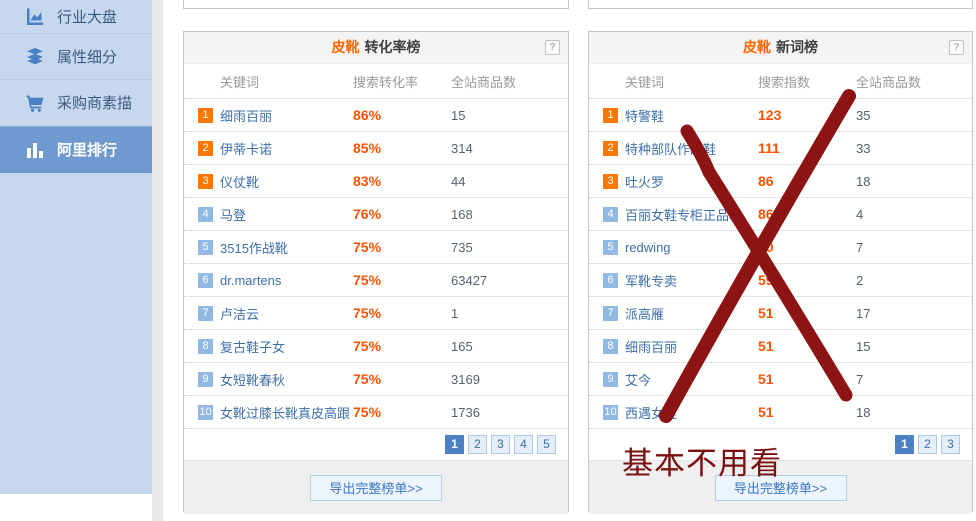  What do you see at coordinates (246, 149) in the screenshot?
I see `keyword-link: 伊蒂卡诺` at bounding box center [246, 149].